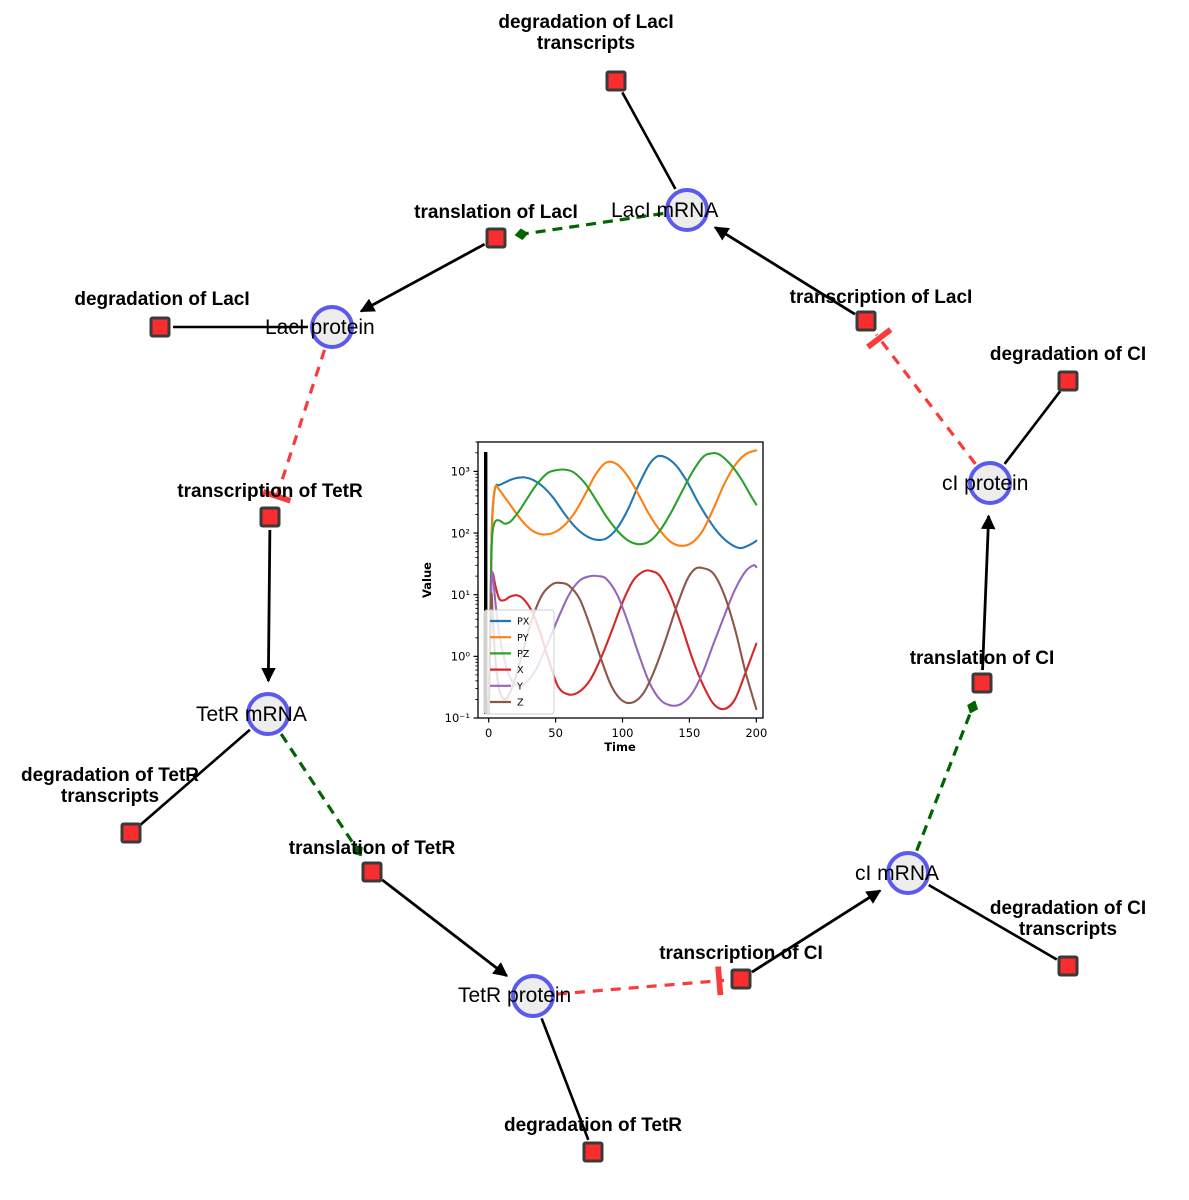  Describe the element at coordinates (460, 533) in the screenshot. I see `y-tick-label: 10²` at that location.